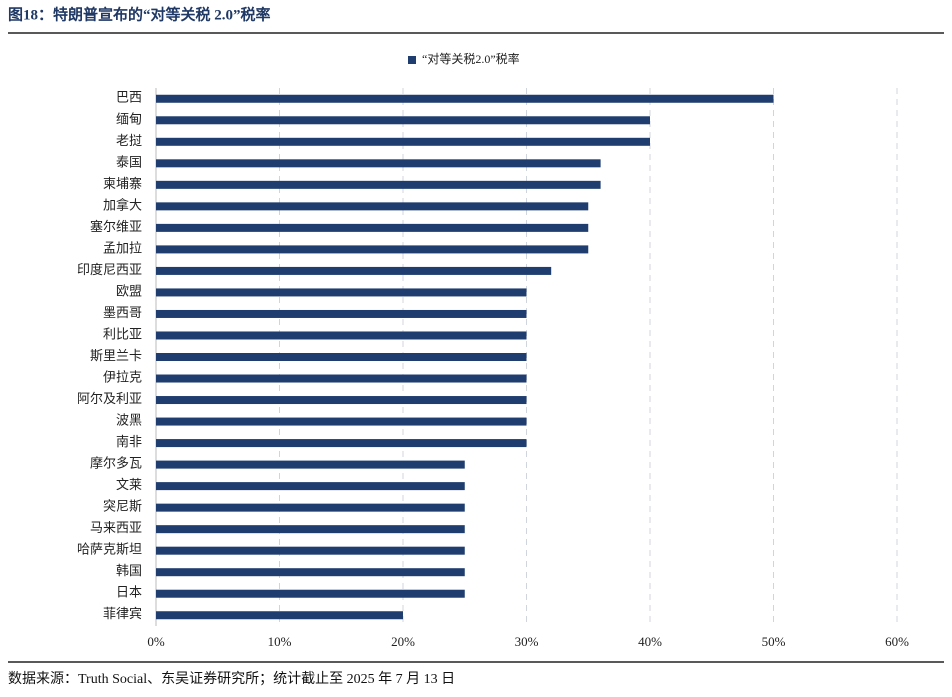  What do you see at coordinates (129, 420) in the screenshot?
I see `y-tick-label: 波黑` at bounding box center [129, 420].